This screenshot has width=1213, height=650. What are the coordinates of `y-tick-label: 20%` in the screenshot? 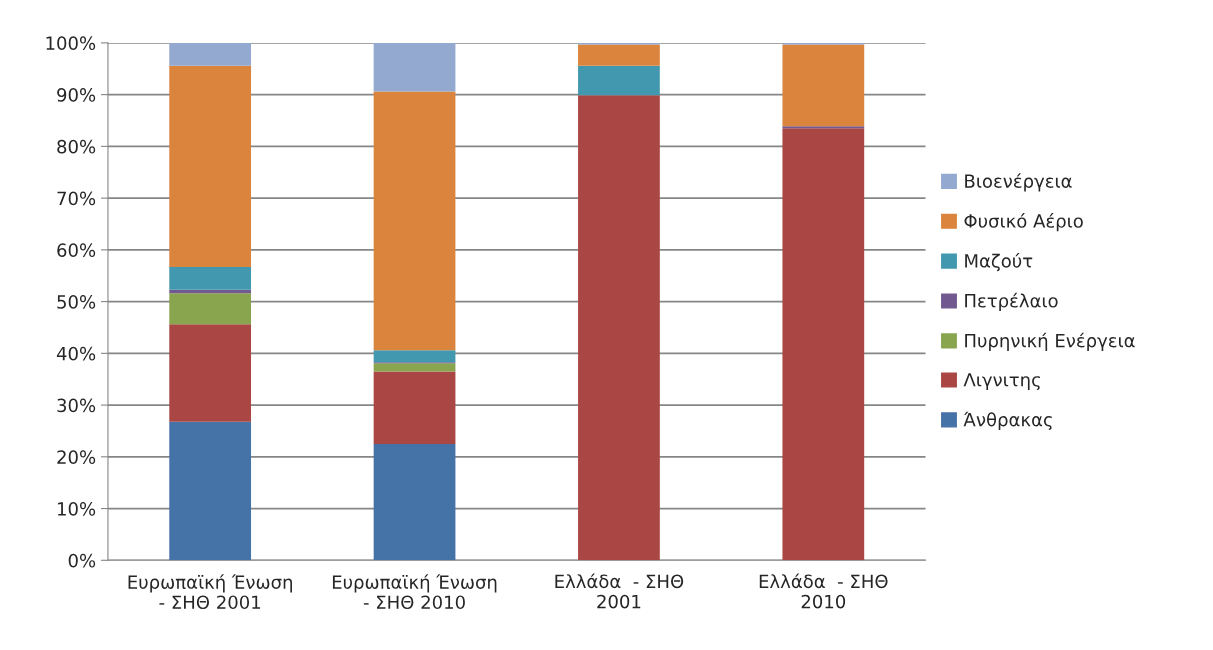 It's located at (76, 457).